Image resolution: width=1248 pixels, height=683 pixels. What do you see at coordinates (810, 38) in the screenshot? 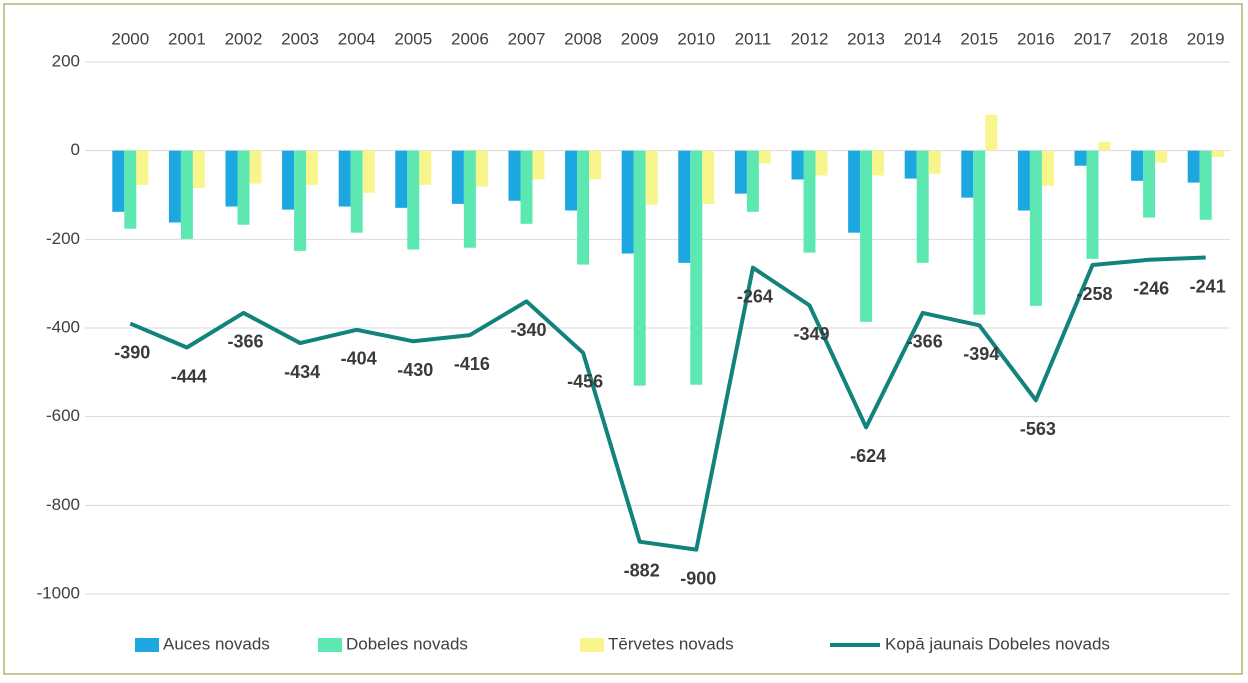
I see `x-tick-label: 2012` at bounding box center [810, 38].